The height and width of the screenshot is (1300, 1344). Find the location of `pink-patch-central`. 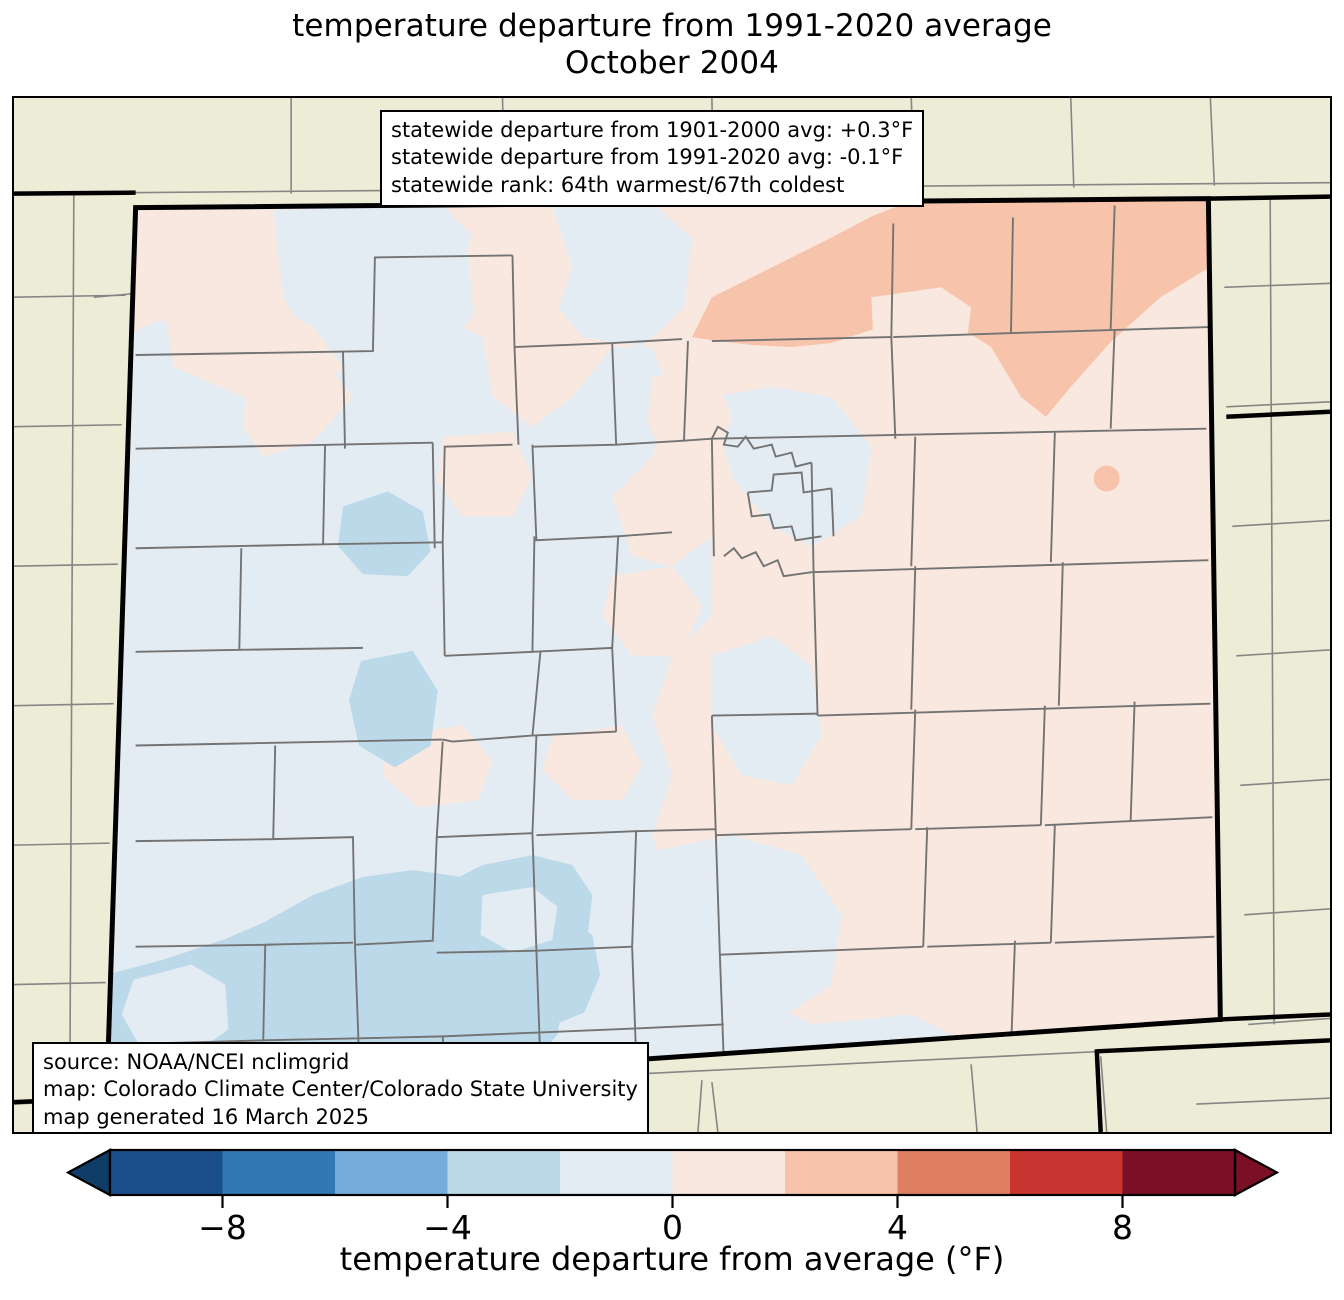

pink-patch-central is located at coordinates (592, 763).